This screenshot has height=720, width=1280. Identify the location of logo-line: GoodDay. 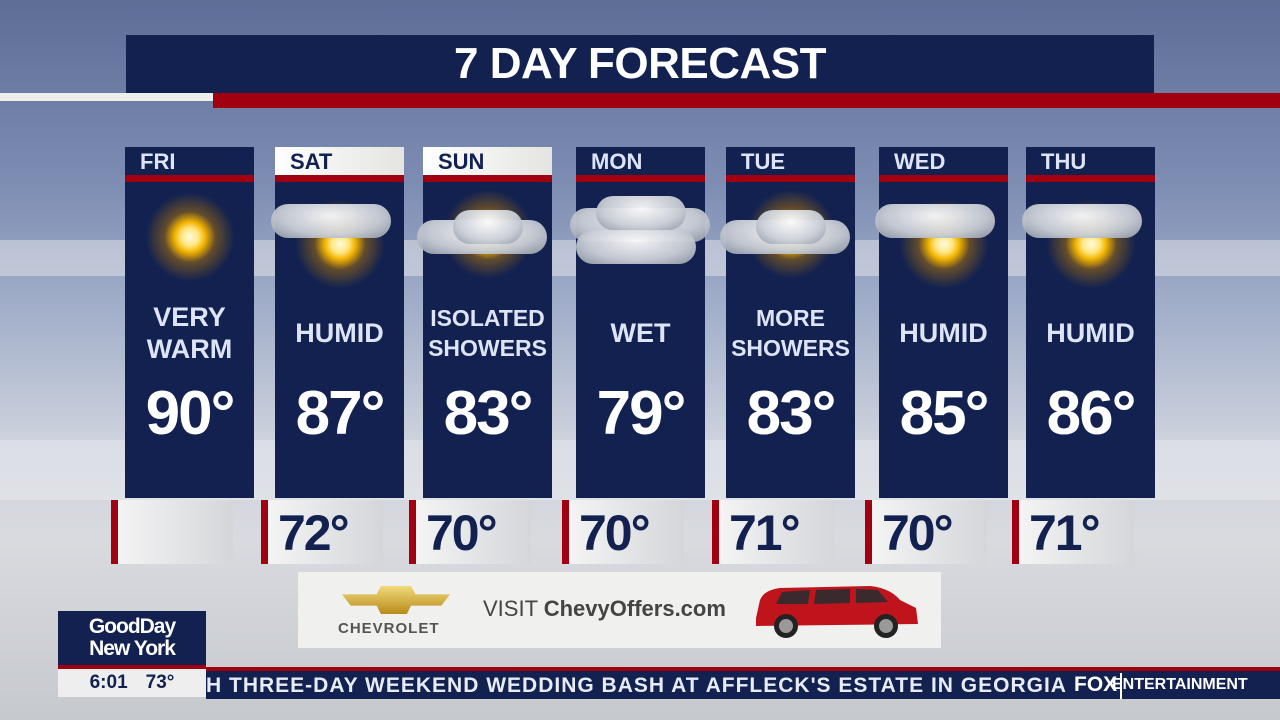
(132, 626).